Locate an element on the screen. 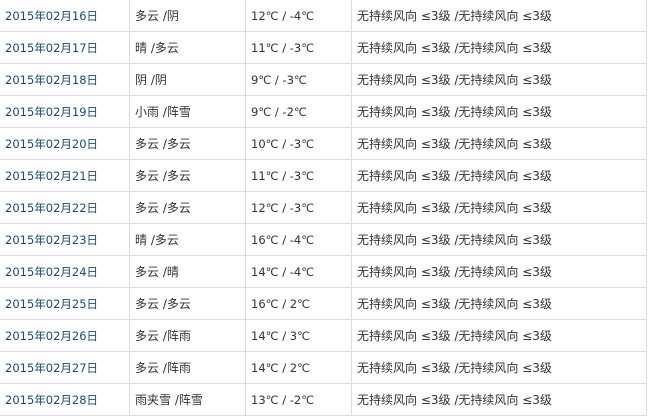  temperature-cell: 9℃ / -2℃ is located at coordinates (298, 111).